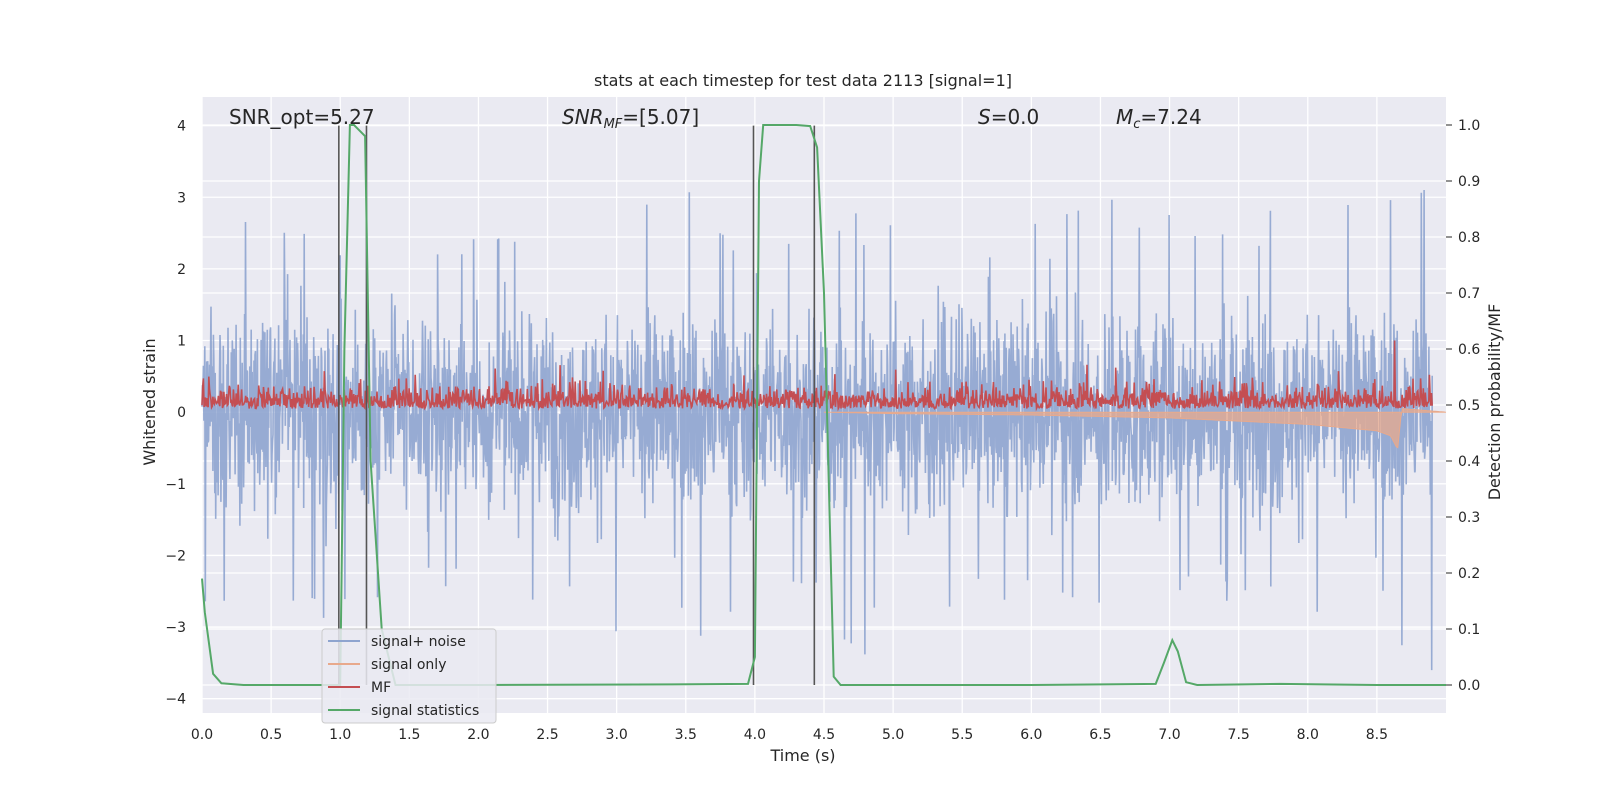  Describe the element at coordinates (583, 117) in the screenshot. I see `annotation-snr-mf-main: SNR` at that location.